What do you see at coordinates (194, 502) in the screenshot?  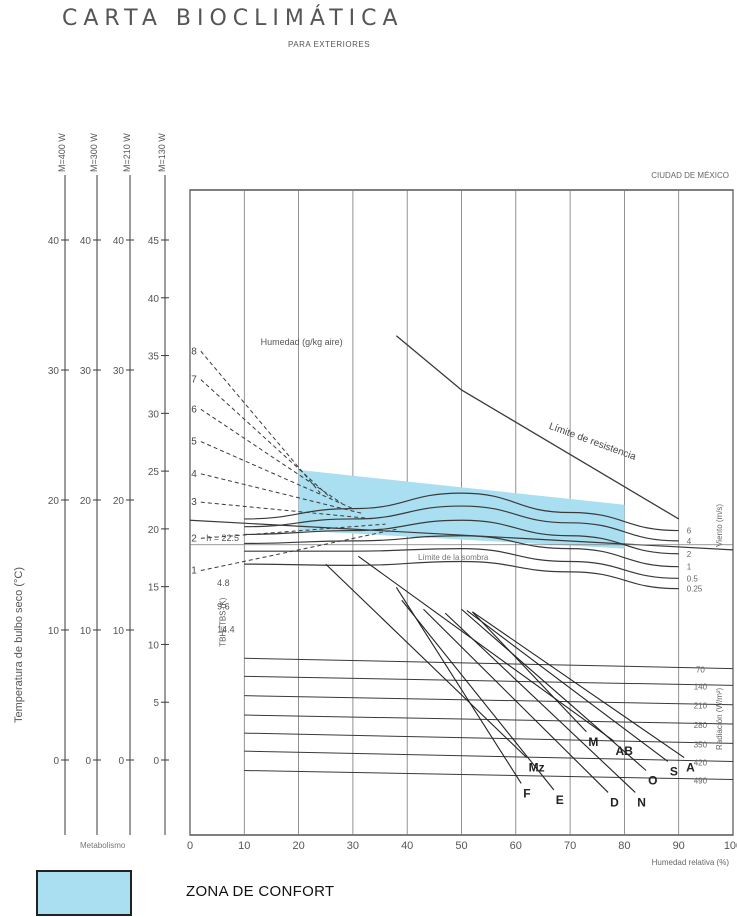 I see `humidity-label: 3` at bounding box center [194, 502].